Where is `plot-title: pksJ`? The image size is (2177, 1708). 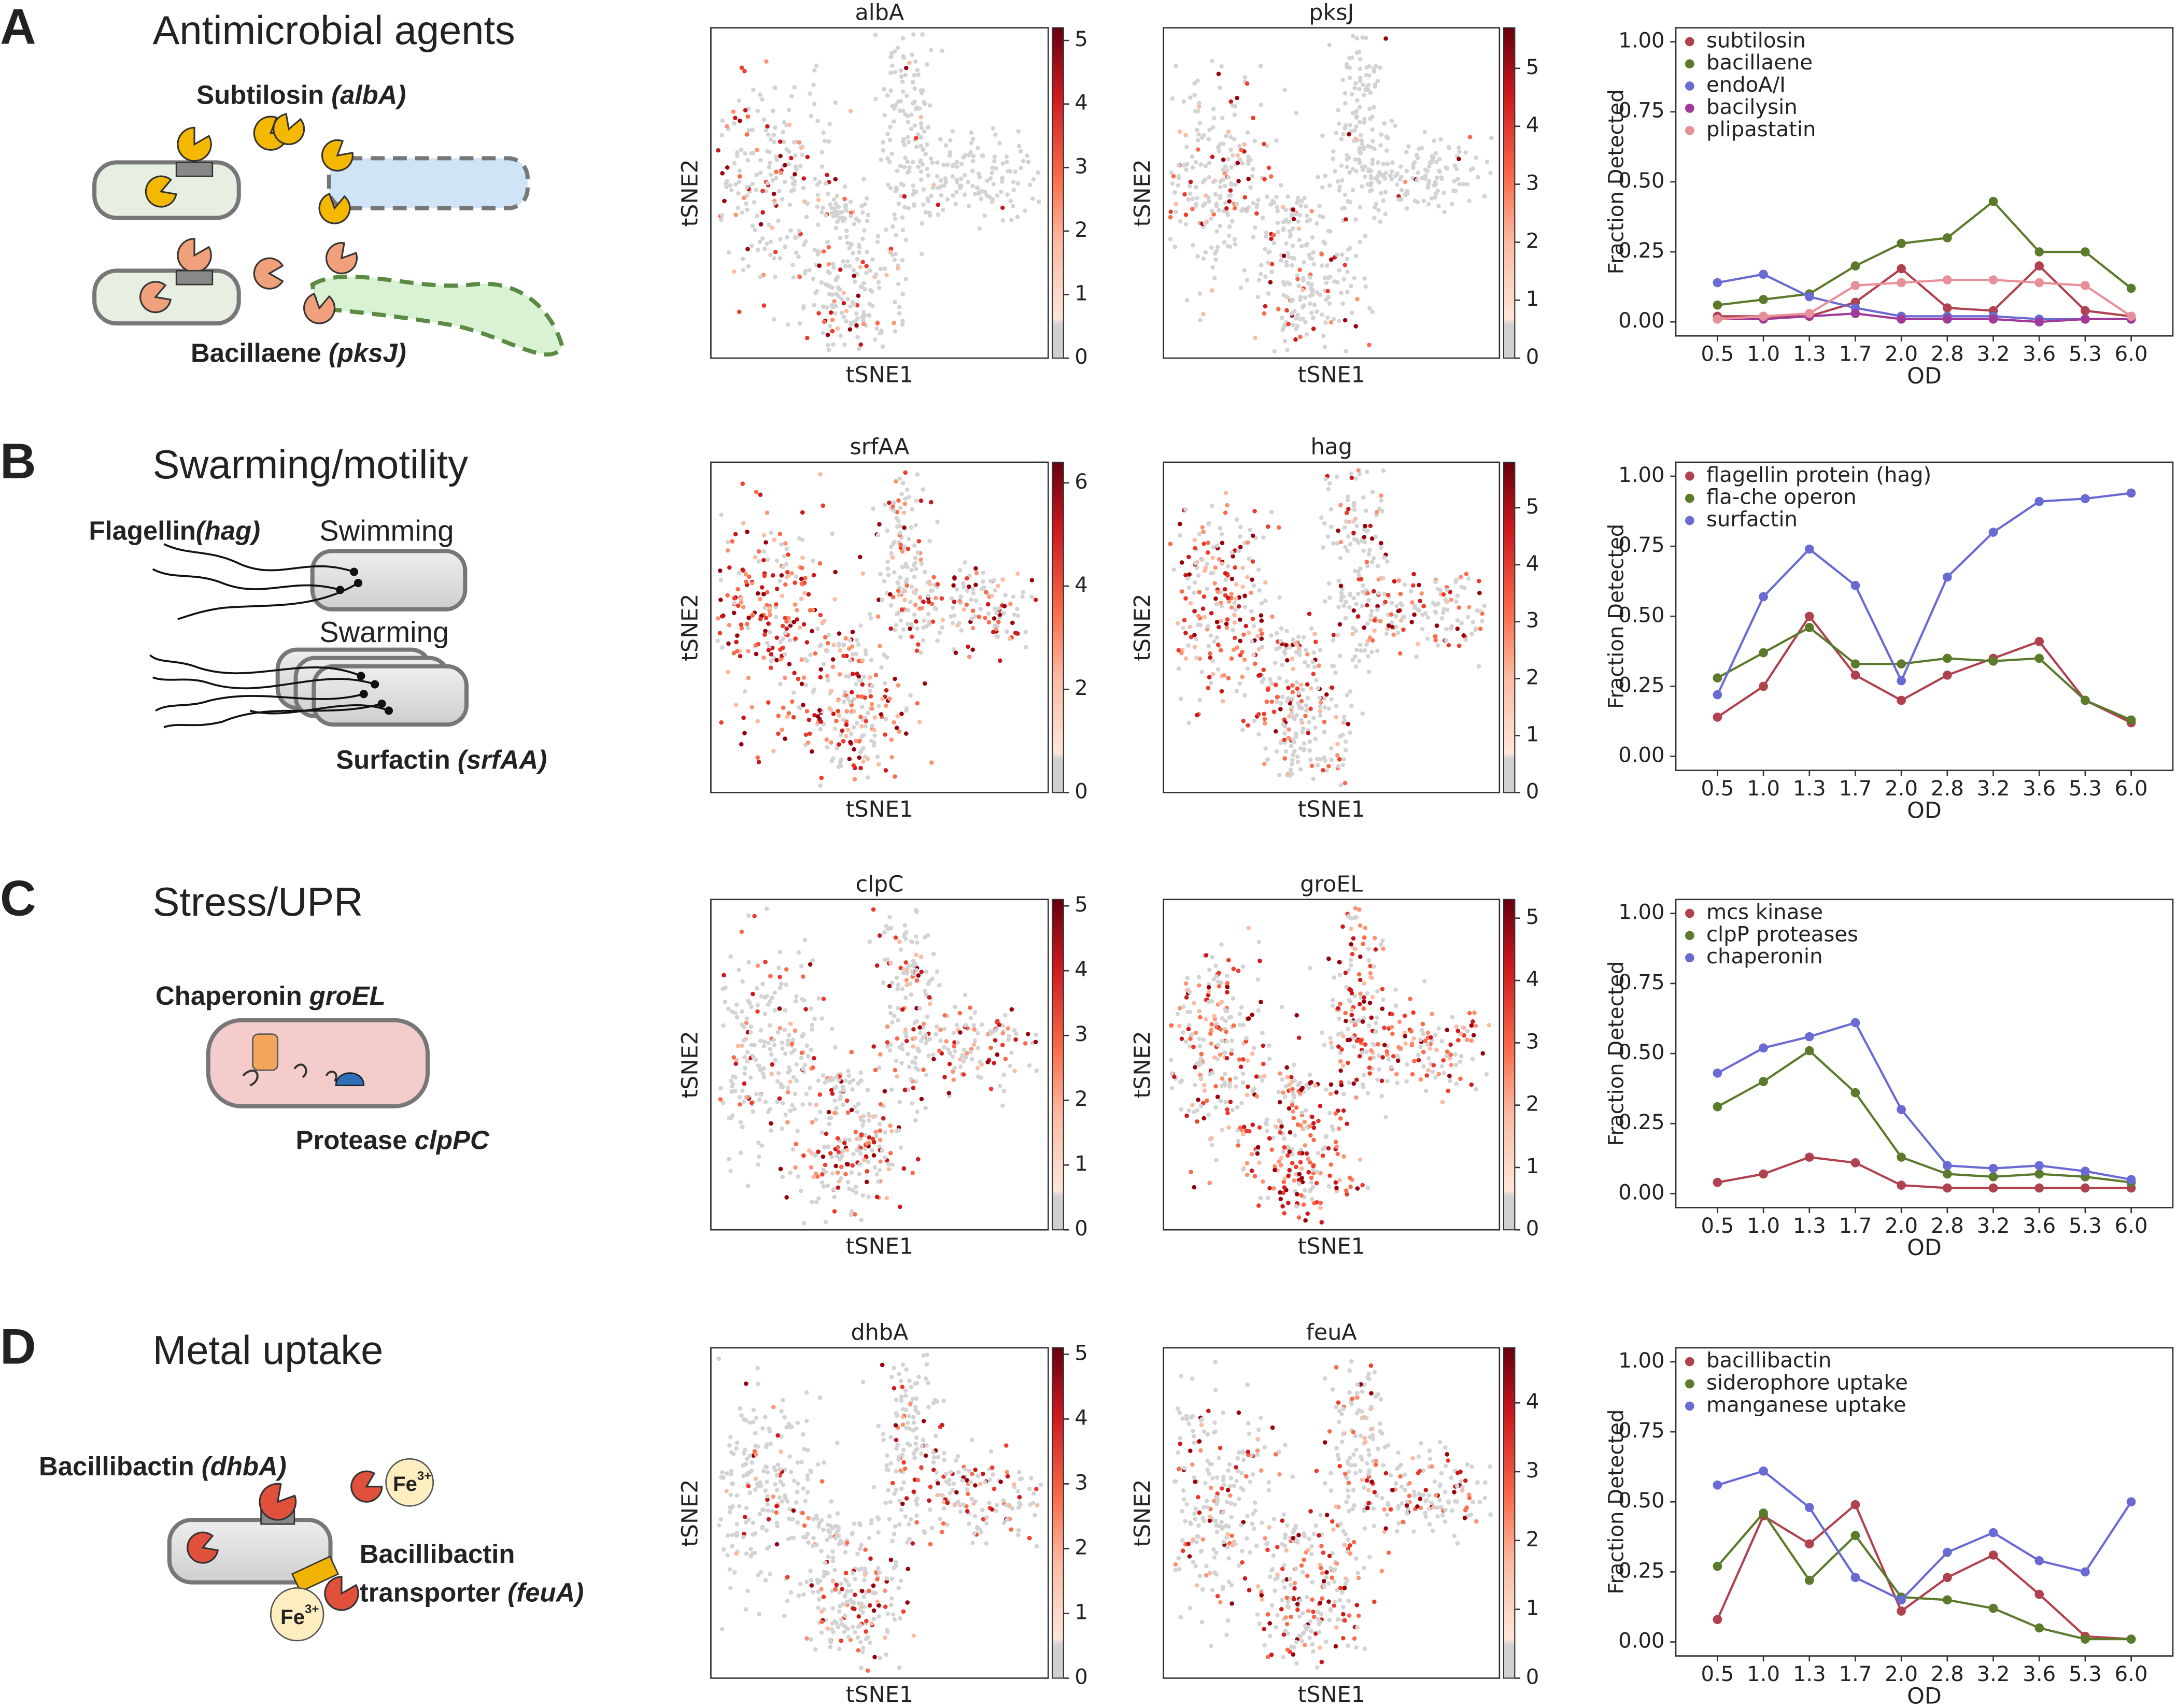
plot-title: pksJ is located at coordinates (1331, 12).